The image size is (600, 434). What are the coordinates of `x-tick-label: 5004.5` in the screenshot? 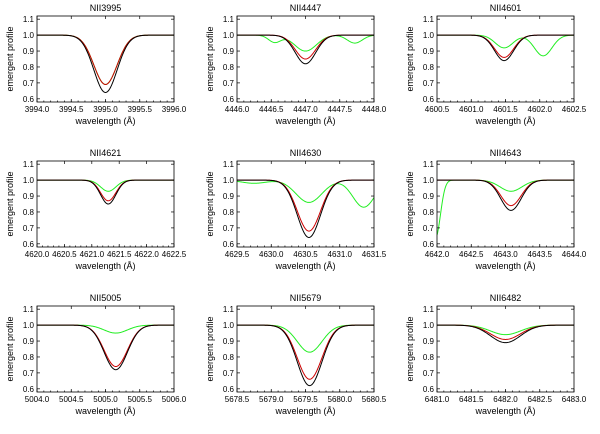 It's located at (71, 399).